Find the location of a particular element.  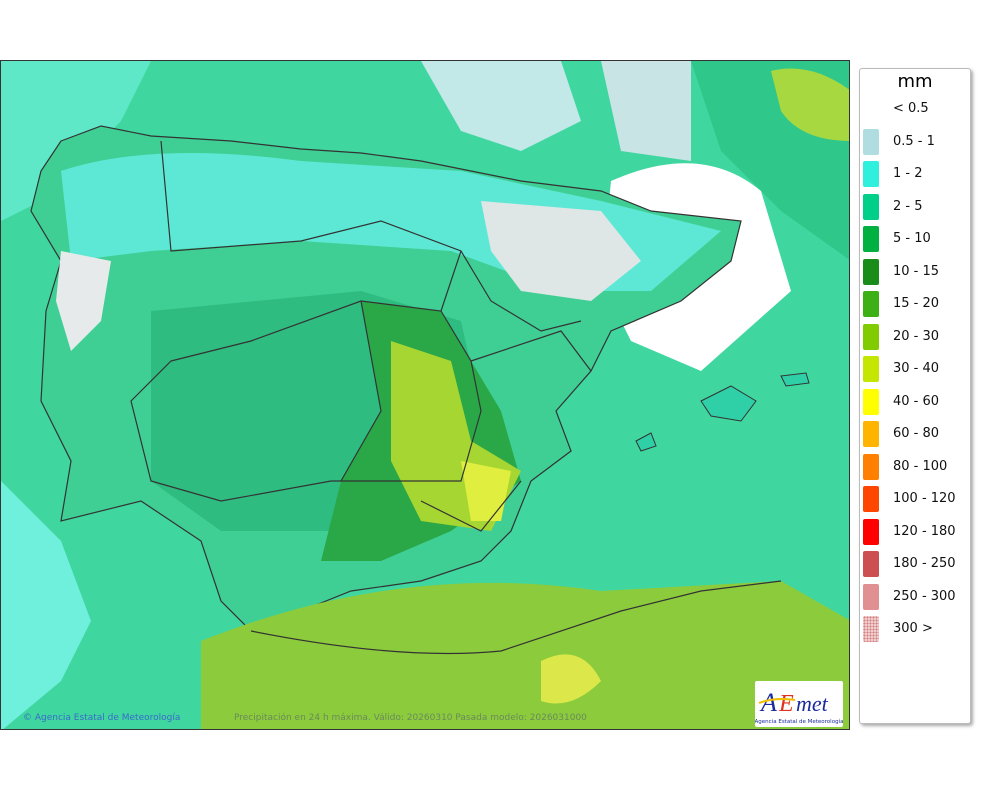

ibiza is located at coordinates (646, 442).